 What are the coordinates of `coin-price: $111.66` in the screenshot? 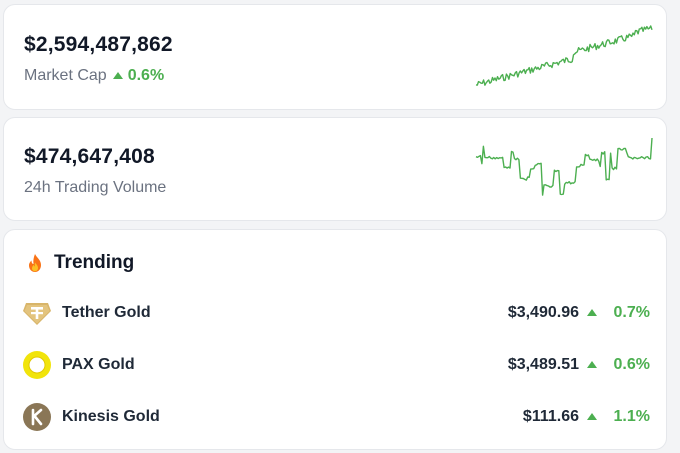 It's located at (550, 416).